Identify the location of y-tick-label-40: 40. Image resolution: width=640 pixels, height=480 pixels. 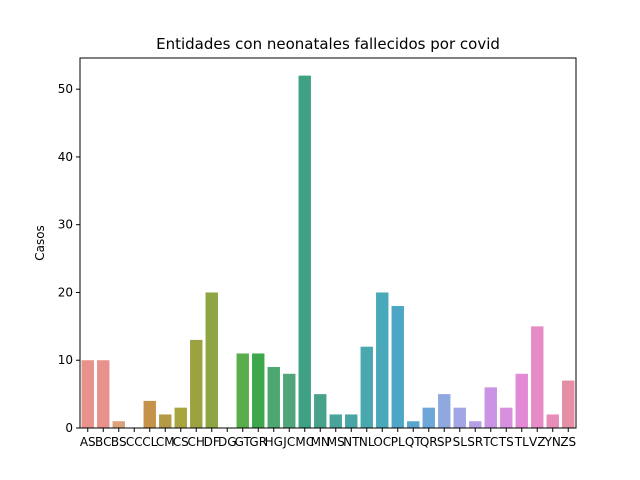
(65, 157).